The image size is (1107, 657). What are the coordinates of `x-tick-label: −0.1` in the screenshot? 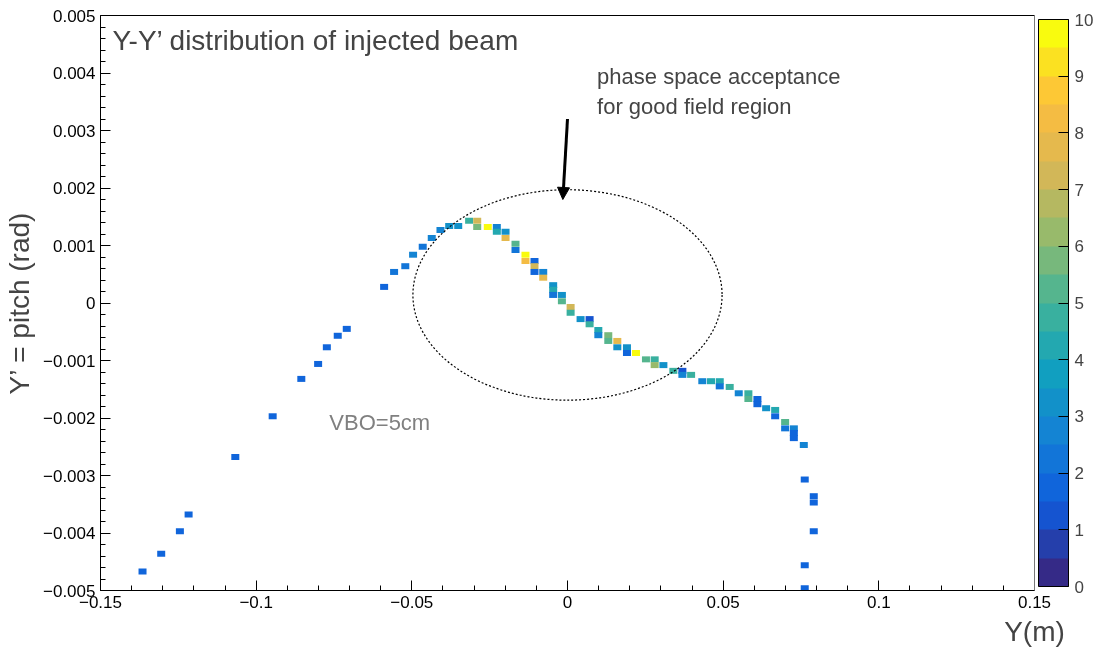 It's located at (256, 602).